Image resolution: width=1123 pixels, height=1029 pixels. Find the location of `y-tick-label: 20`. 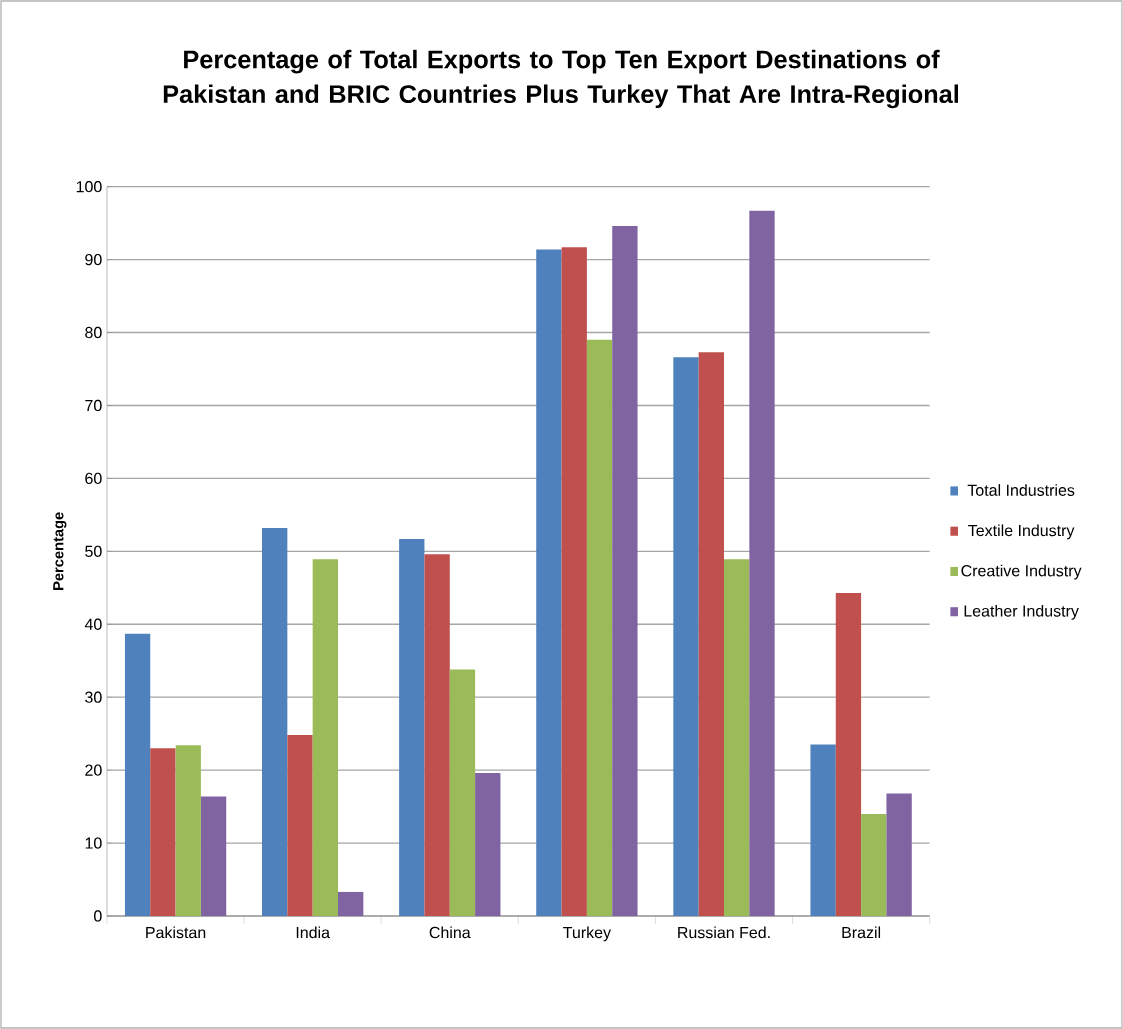

y-tick-label: 20 is located at coordinates (93, 770).